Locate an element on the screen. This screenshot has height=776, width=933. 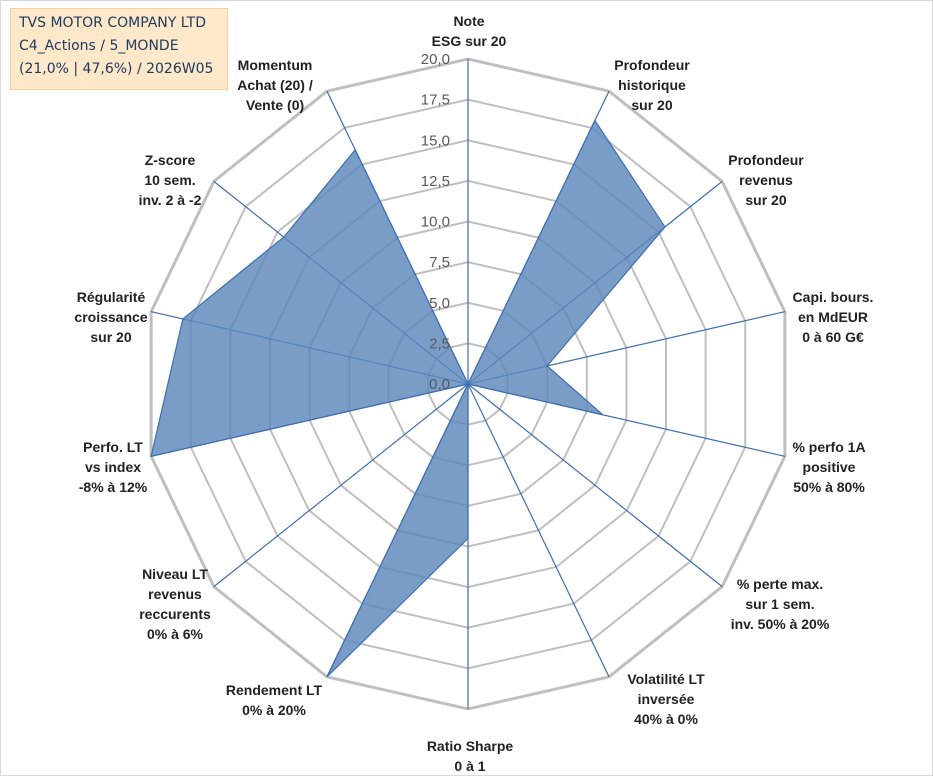
axis-label: Rendement LT 0% à 20% is located at coordinates (274, 700).